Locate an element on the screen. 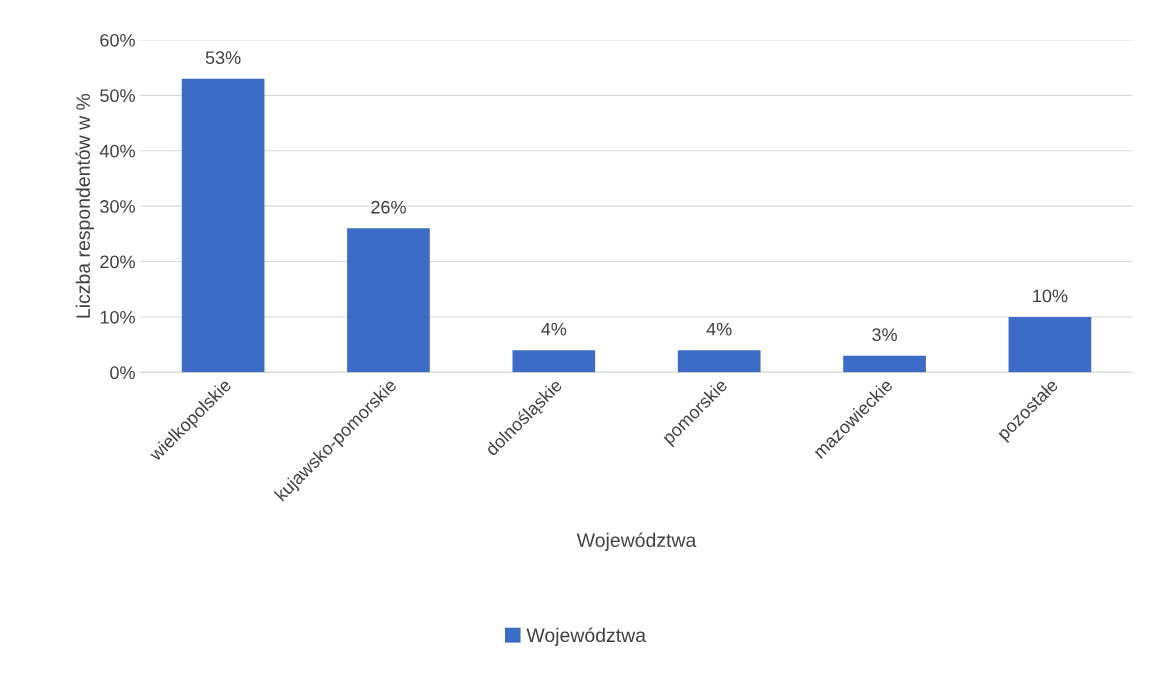 The height and width of the screenshot is (677, 1151). y-tick-label: 60% is located at coordinates (117, 40).